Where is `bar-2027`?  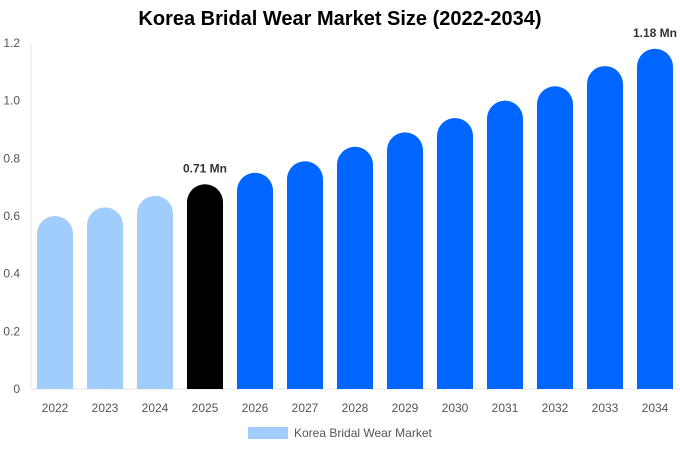 bar-2027 is located at coordinates (305, 275).